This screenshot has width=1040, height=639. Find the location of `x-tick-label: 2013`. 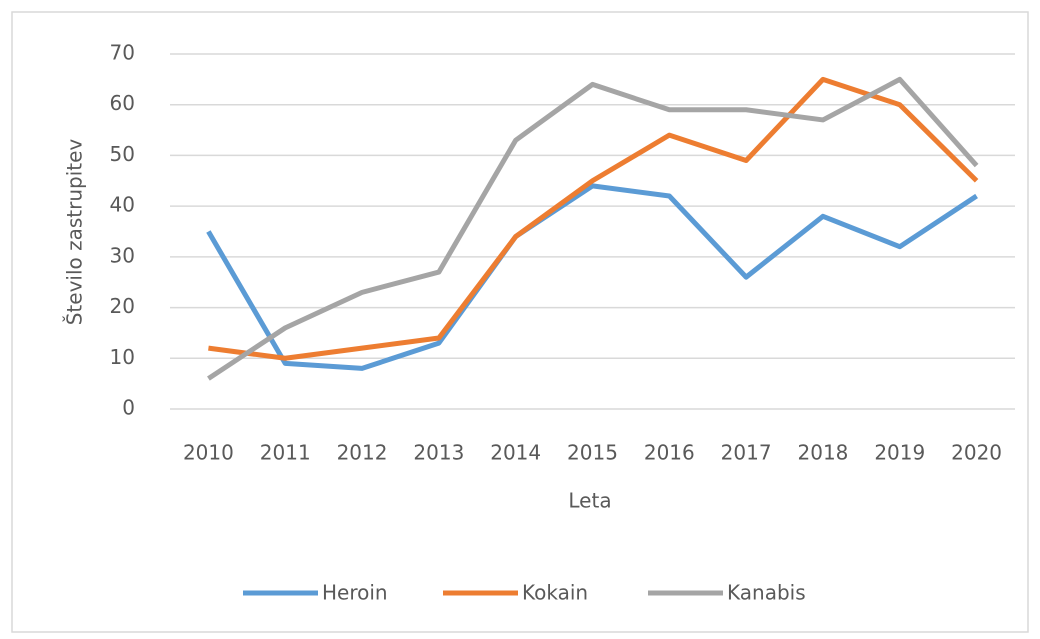

x-tick-label: 2013 is located at coordinates (438, 453).